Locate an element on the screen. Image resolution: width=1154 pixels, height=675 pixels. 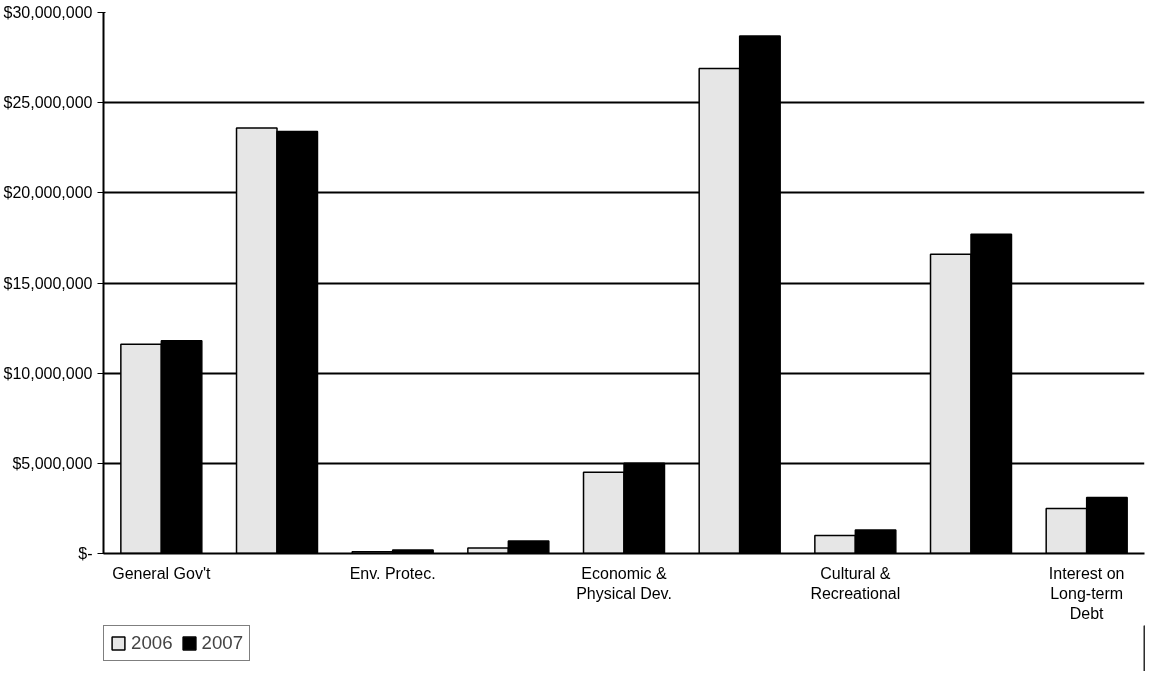
y-tick-label: $25,000,000 is located at coordinates (48, 103).